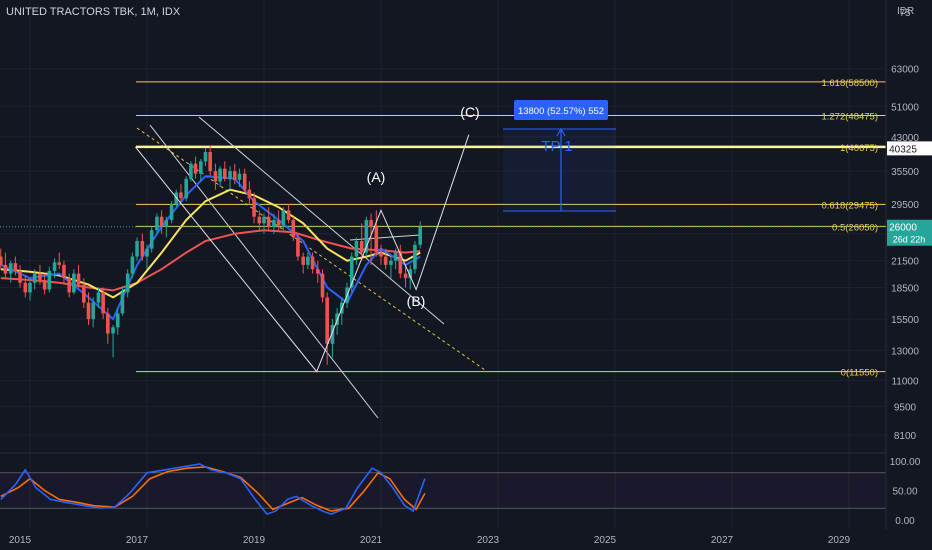 This screenshot has width=932, height=550. Describe the element at coordinates (905, 320) in the screenshot. I see `price-tick-label: 15500` at that location.